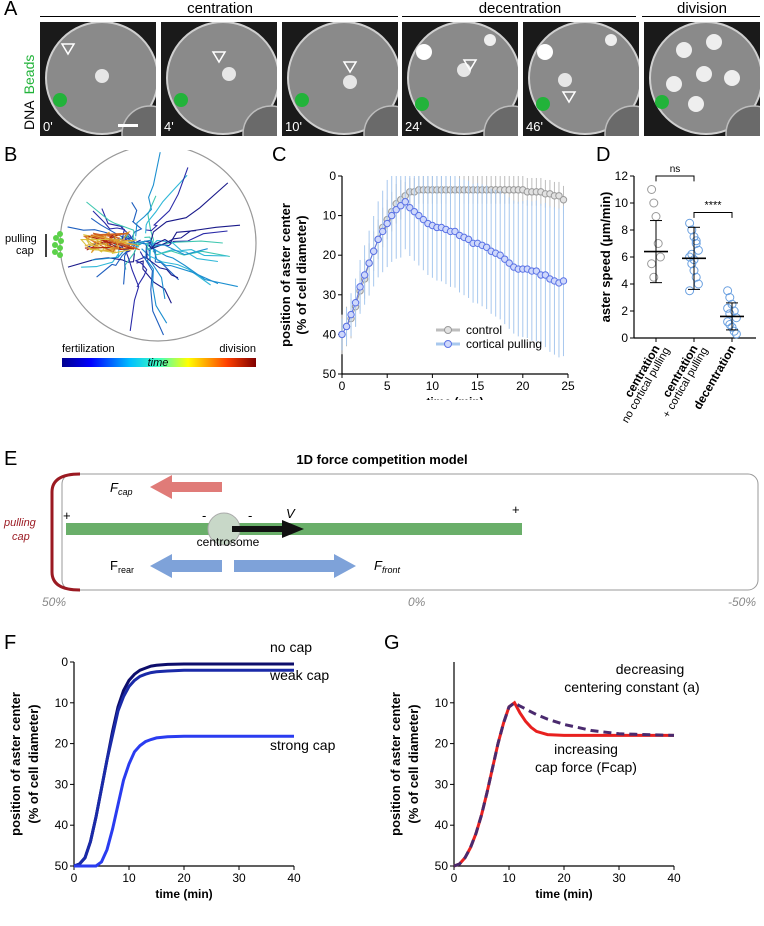  Describe the element at coordinates (88, 349) in the screenshot. I see `time-start-label: fertilization` at that location.